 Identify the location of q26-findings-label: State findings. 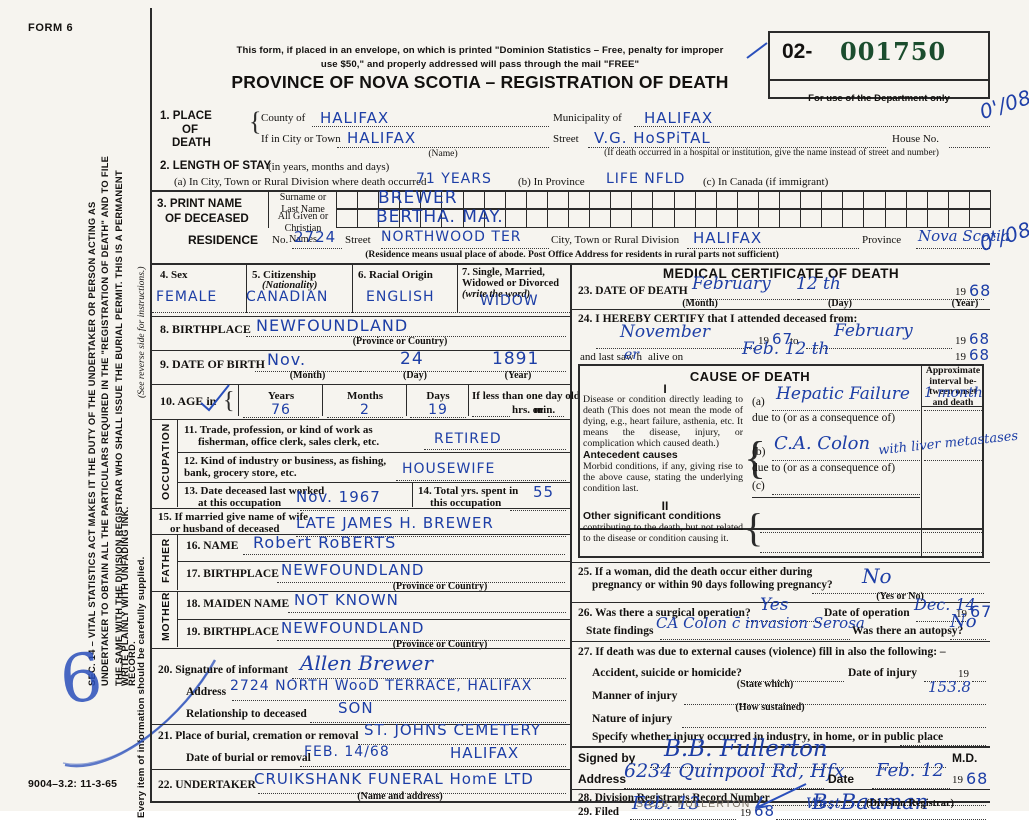
(620, 631).